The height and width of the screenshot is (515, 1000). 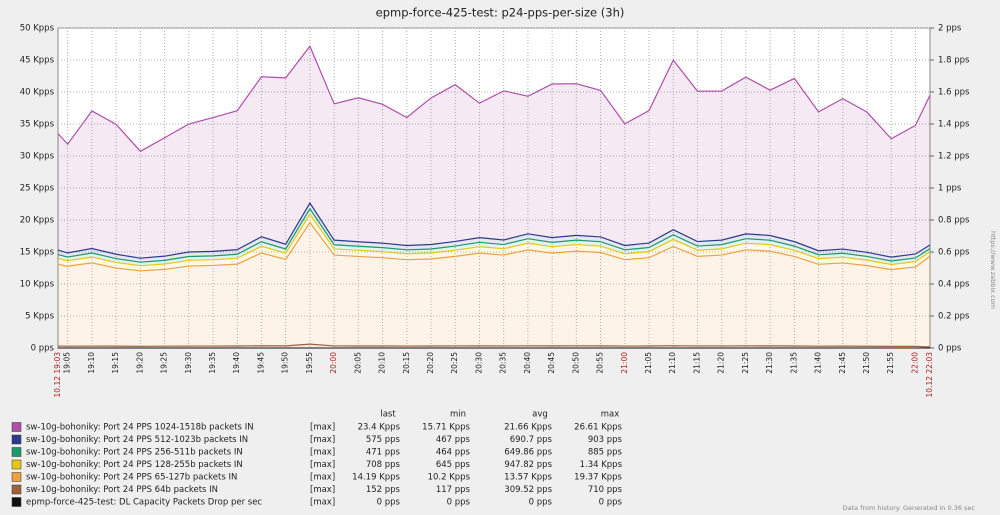 What do you see at coordinates (909, 508) in the screenshot?
I see `footer-note: Data from history. Generated in 0.36 sec` at bounding box center [909, 508].